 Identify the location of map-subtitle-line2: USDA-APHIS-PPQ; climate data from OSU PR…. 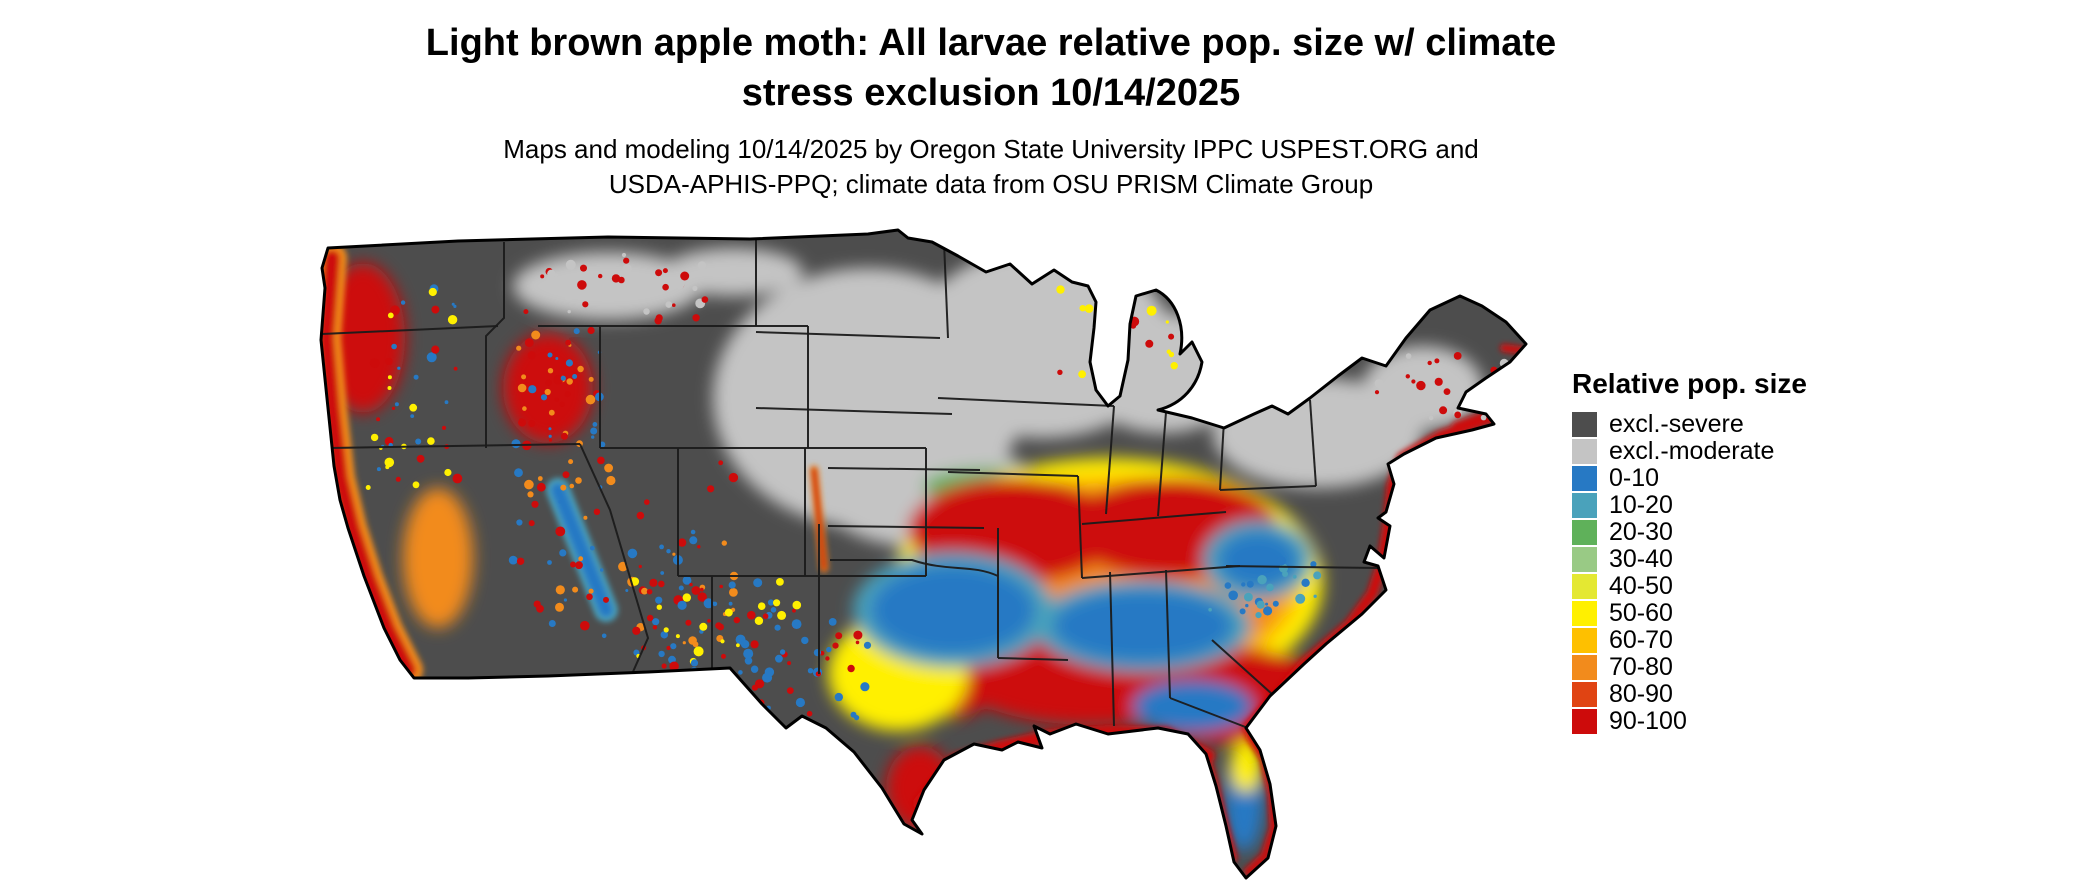
(991, 183).